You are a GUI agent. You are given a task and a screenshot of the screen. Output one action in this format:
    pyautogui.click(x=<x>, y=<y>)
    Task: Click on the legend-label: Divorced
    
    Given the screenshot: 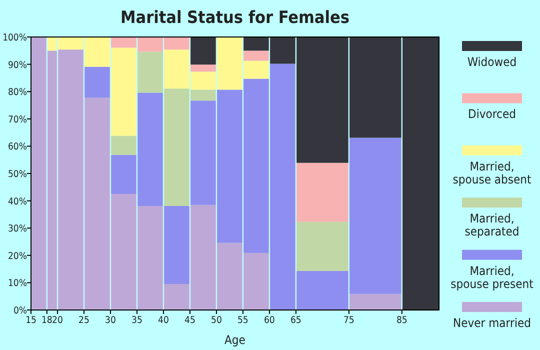 What is the action you would take?
    pyautogui.click(x=492, y=114)
    